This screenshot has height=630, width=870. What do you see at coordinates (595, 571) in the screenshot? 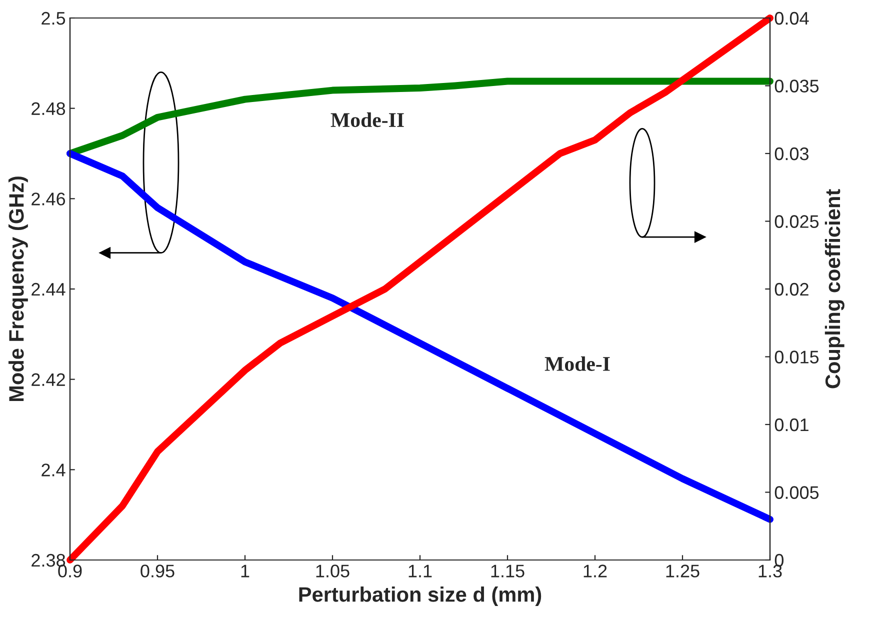
I see `x-tick-label: 1.2` at bounding box center [595, 571].